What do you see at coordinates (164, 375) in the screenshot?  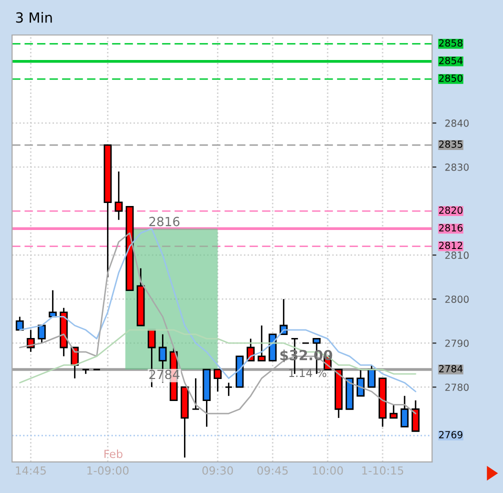 I see `annotation: 2784` at bounding box center [164, 375].